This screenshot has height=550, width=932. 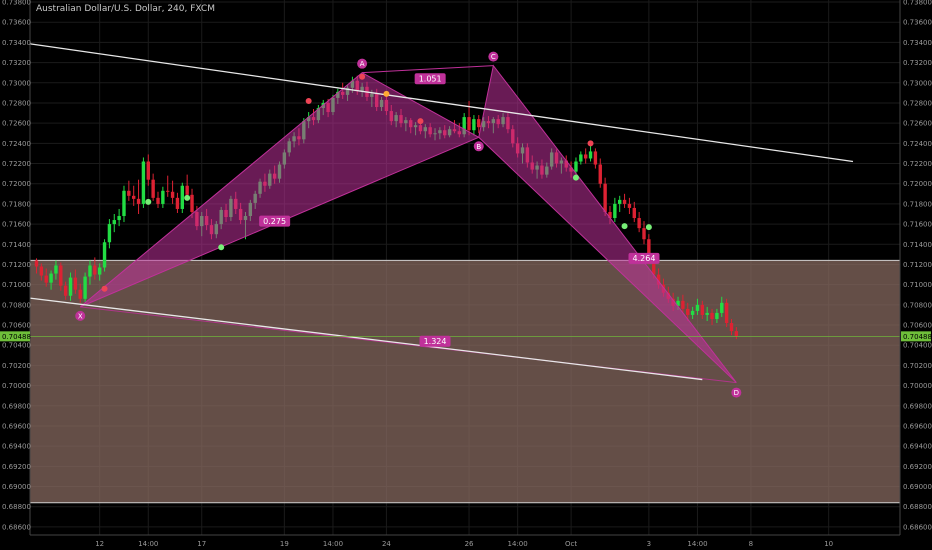 I want to click on x-tick-label: 17, so click(x=201, y=544).